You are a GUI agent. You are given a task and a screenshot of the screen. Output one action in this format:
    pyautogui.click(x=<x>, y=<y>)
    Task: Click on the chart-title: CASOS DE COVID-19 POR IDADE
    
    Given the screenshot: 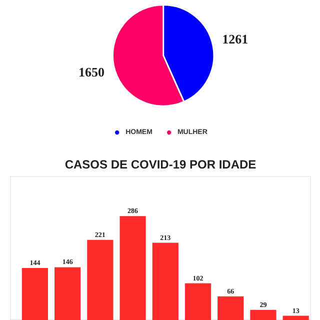 What is the action you would take?
    pyautogui.click(x=160, y=165)
    